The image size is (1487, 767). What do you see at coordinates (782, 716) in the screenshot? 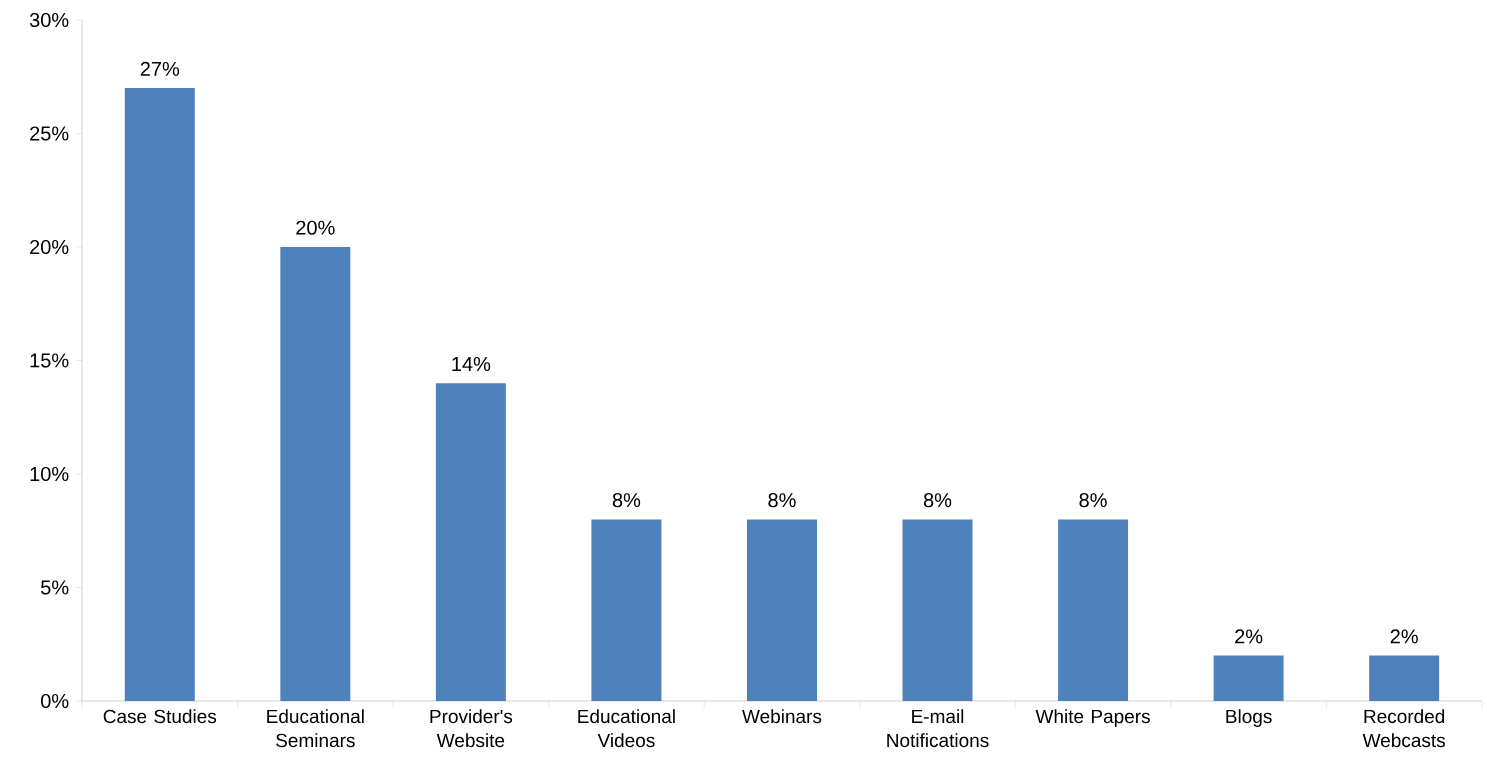
I see `x-tick-label: Webinars` at bounding box center [782, 716].